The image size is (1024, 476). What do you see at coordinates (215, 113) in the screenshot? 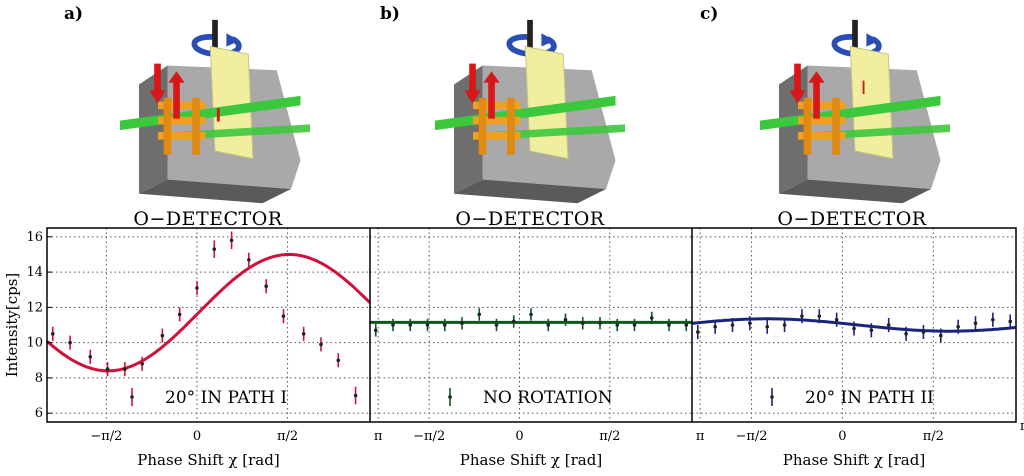
I see `setup-illustration-a` at bounding box center [215, 113].